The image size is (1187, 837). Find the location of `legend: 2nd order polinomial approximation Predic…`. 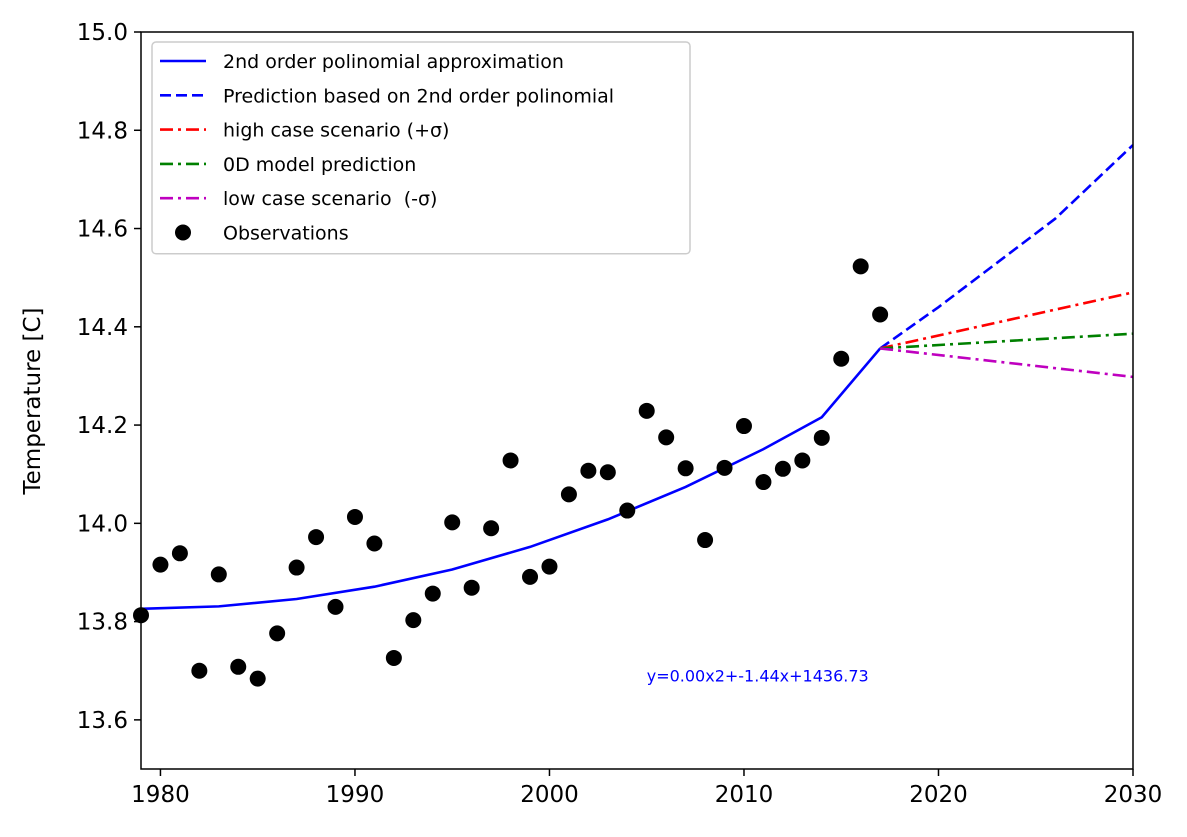

legend: 2nd order polinomial approximation Predic… is located at coordinates (421, 148).